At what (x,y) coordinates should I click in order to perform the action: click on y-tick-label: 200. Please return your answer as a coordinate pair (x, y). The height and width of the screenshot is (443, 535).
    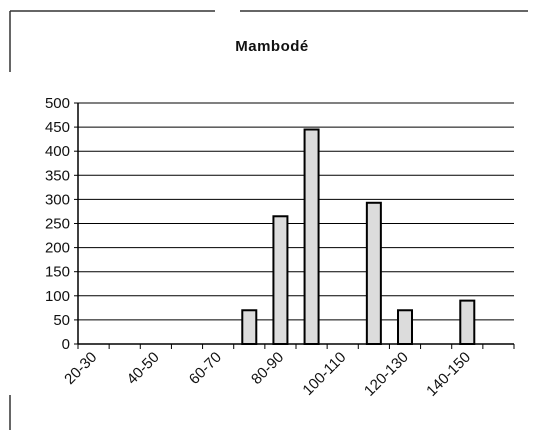
    Looking at the image, I should click on (57, 248).